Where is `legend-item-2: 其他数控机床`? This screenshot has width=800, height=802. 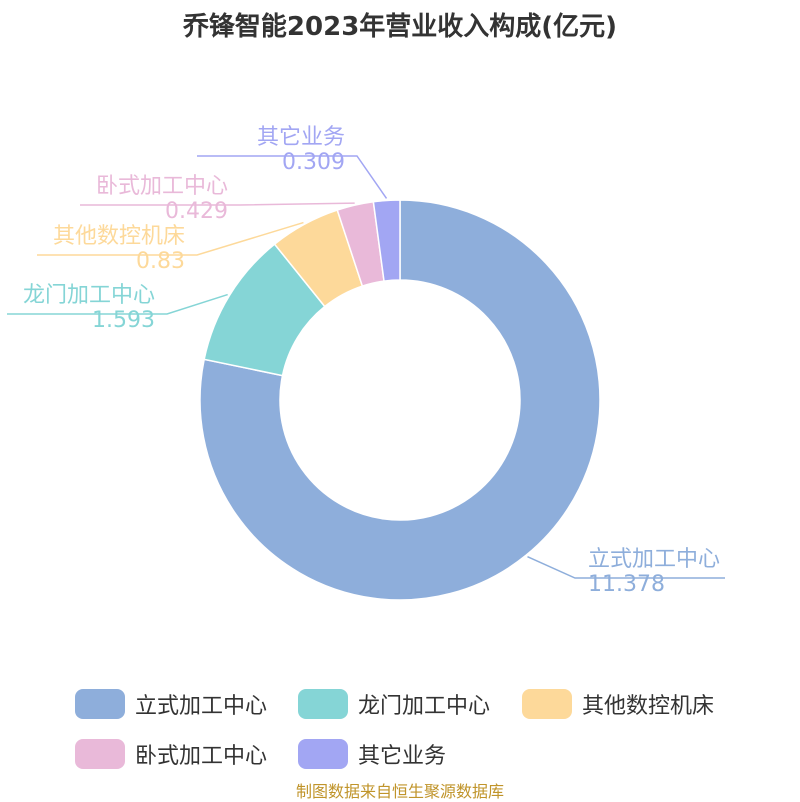 legend-item-2: 其他数控机床 is located at coordinates (618, 704).